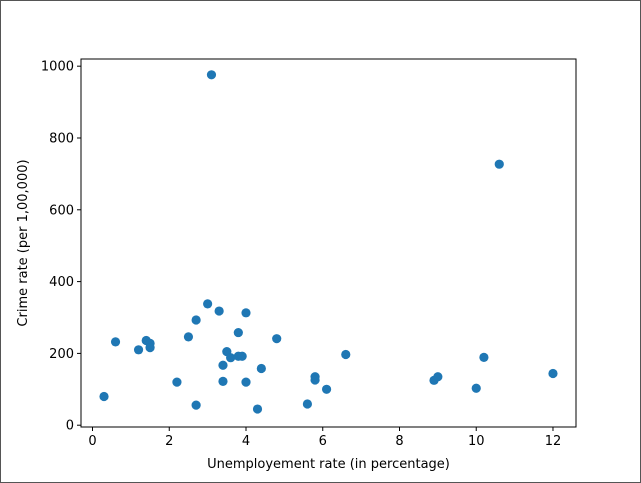 The image size is (641, 483). I want to click on x-tick-label: 10, so click(476, 441).